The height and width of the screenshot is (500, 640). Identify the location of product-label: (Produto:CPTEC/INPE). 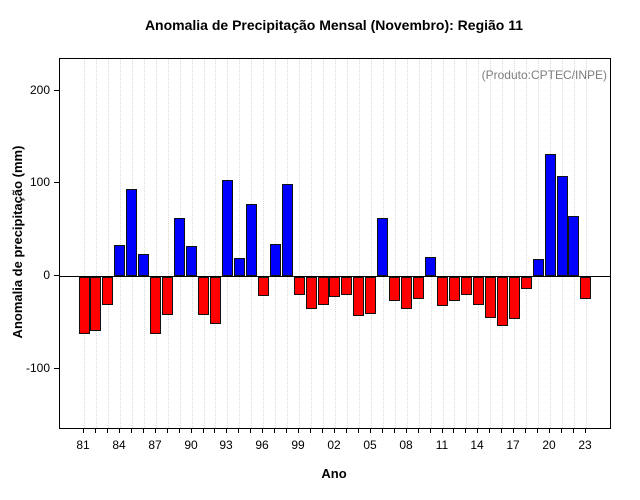
(544, 75).